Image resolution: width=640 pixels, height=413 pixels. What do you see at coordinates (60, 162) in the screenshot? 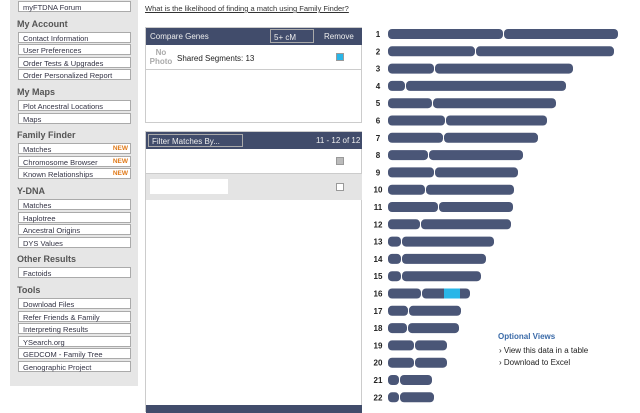
I see `nav-label: Chromosome Browser` at bounding box center [60, 162].